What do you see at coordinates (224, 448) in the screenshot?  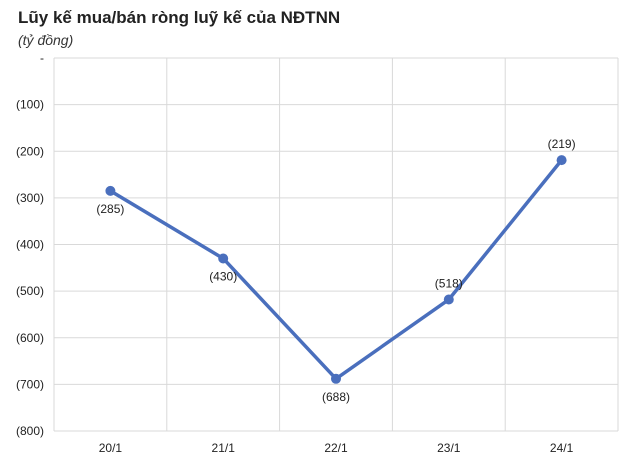 I see `x-tick-label: 21/1` at bounding box center [224, 448].